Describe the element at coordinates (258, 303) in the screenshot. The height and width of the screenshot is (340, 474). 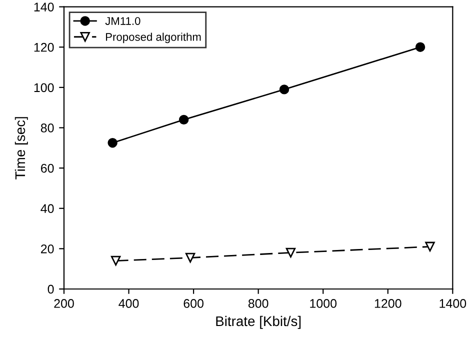
I see `x-tick-label: 800` at that location.